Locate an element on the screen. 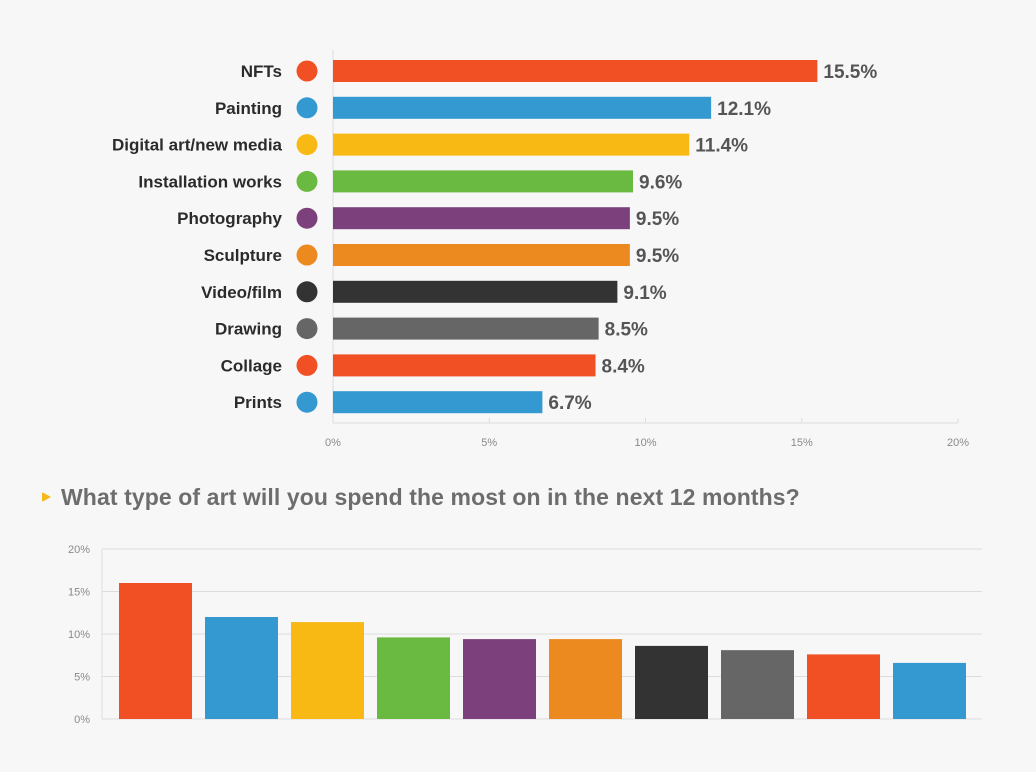 The height and width of the screenshot is (772, 1036). value-label: 15.5% is located at coordinates (850, 72).